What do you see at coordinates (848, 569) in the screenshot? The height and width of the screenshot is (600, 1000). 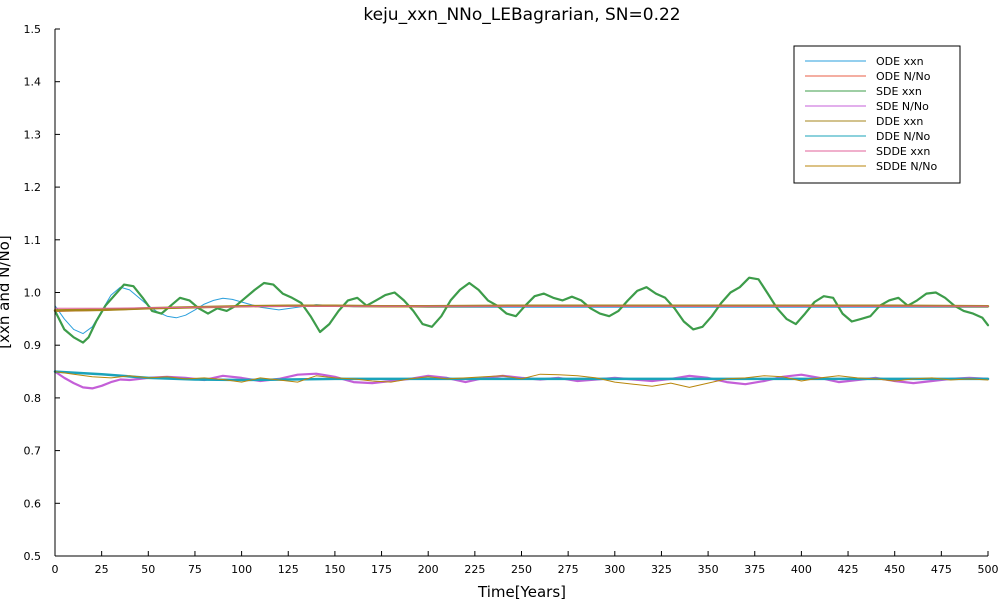 I see `x-tick-label: 425` at bounding box center [848, 569].